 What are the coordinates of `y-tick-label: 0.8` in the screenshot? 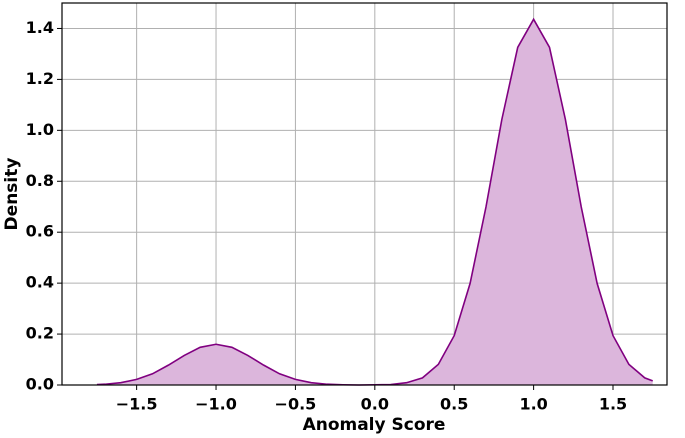 It's located at (40, 180).